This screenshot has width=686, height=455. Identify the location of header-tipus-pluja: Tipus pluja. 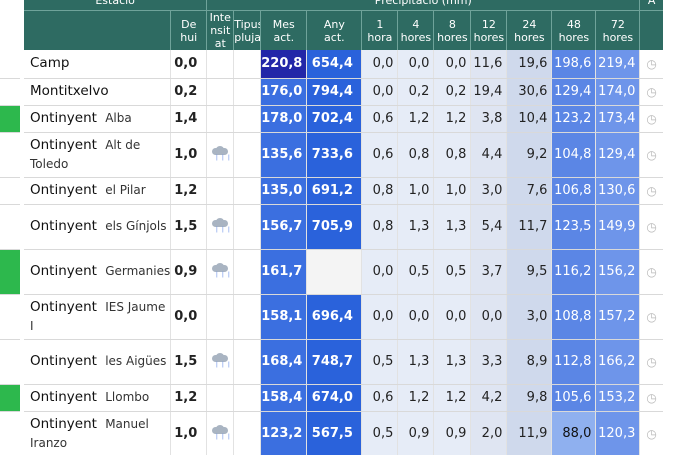
(247, 30).